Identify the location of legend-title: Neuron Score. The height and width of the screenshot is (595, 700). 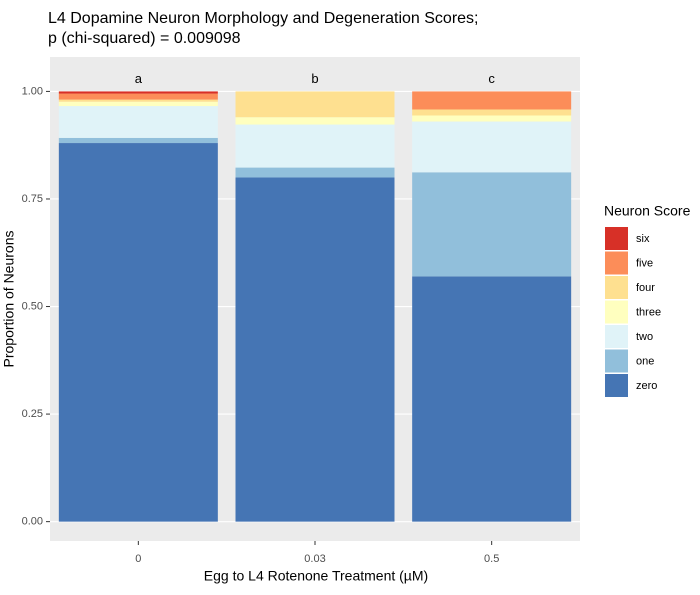
(647, 211).